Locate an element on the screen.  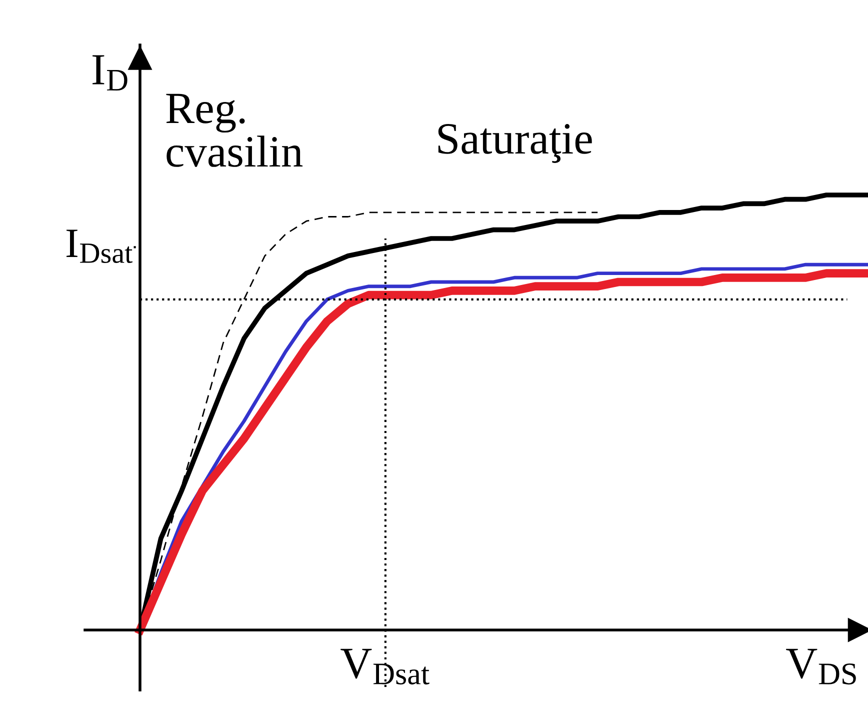
y-axis-title: I$_{D}$ is located at coordinates (110, 72).